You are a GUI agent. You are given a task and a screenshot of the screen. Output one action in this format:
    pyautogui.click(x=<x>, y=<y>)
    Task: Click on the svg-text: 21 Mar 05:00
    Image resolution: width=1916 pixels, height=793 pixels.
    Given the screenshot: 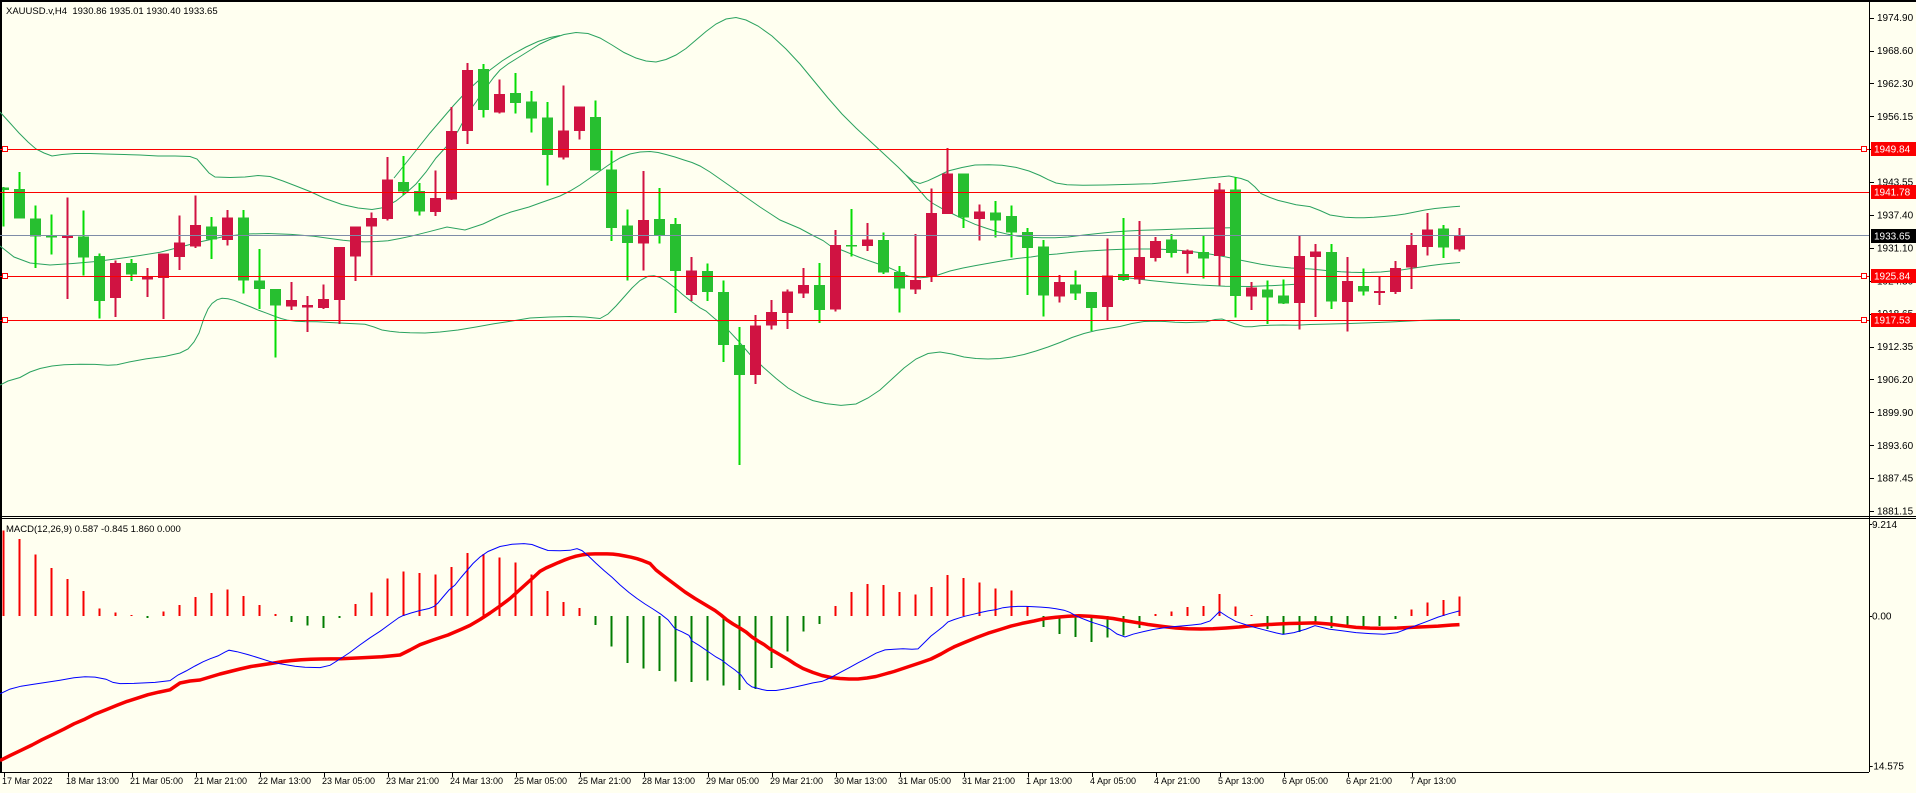 What is the action you would take?
    pyautogui.click(x=156, y=781)
    